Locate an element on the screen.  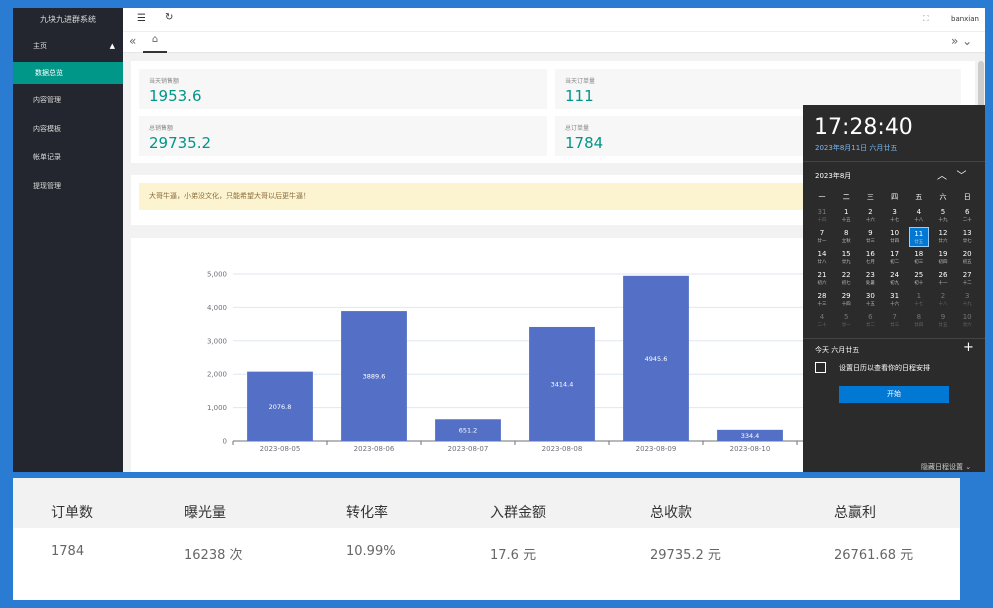
tab-right: » ⌄ is located at coordinates (962, 41).